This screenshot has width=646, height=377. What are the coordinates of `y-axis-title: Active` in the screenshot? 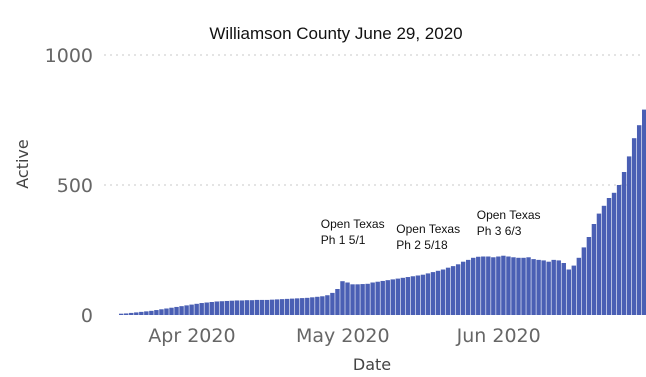 It's located at (22, 164).